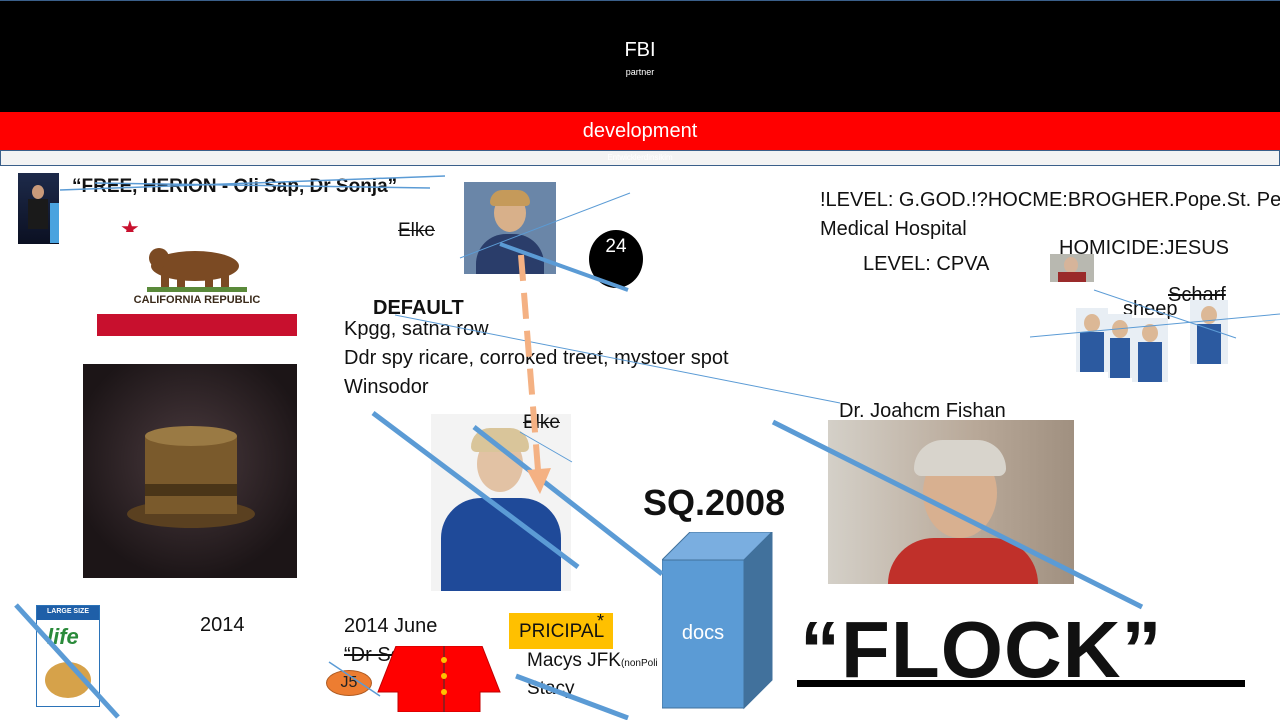 The width and height of the screenshot is (1280, 720). Describe the element at coordinates (197, 300) in the screenshot. I see `flag-text: CALIFORNIA REPUBLIC` at that location.